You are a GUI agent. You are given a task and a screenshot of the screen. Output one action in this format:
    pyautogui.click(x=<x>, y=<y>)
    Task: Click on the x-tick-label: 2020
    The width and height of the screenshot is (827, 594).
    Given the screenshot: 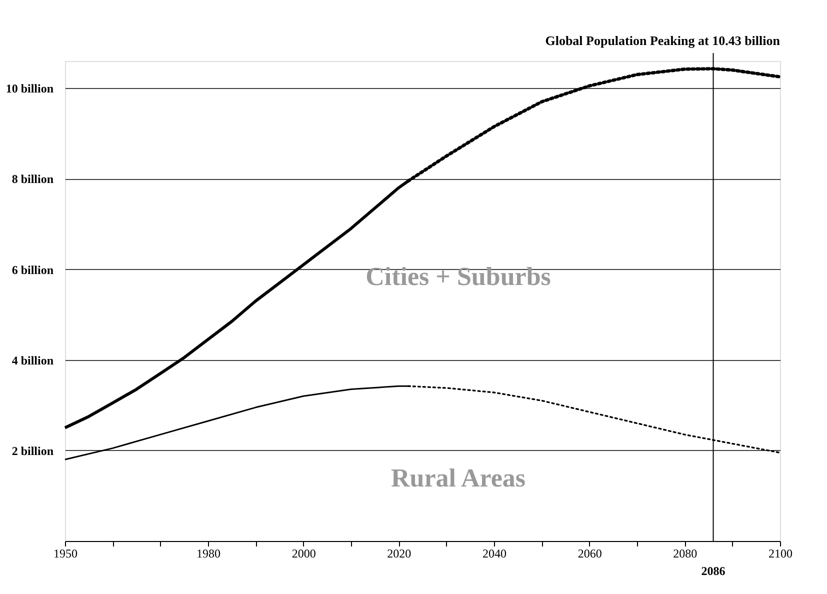 What is the action you would take?
    pyautogui.click(x=399, y=553)
    